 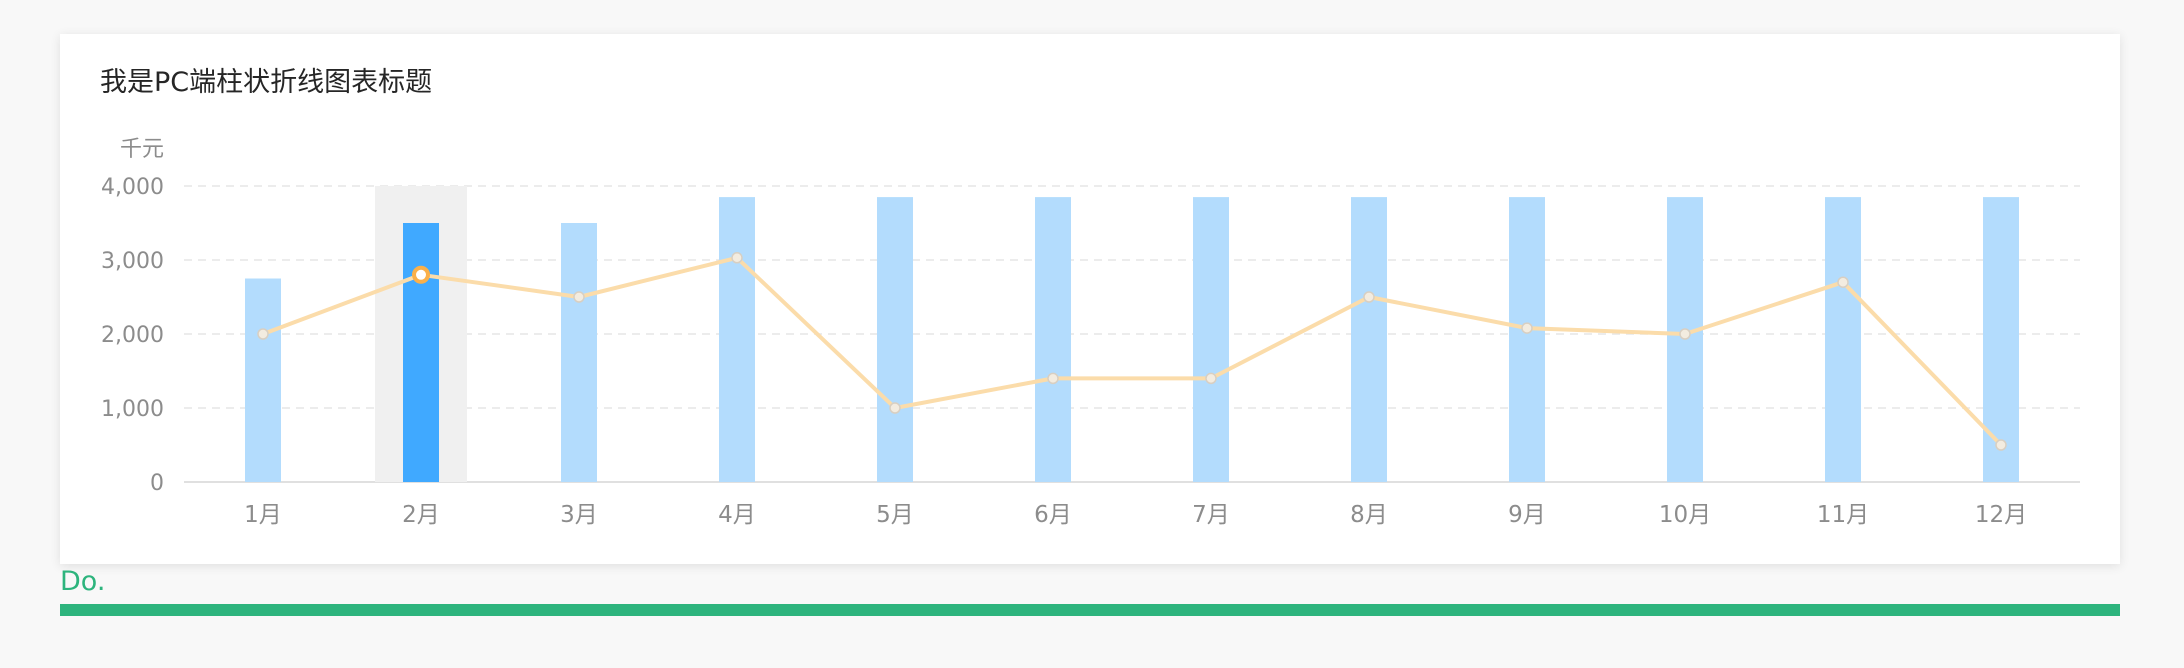 I want to click on x-tick-label: 4月, so click(x=737, y=515).